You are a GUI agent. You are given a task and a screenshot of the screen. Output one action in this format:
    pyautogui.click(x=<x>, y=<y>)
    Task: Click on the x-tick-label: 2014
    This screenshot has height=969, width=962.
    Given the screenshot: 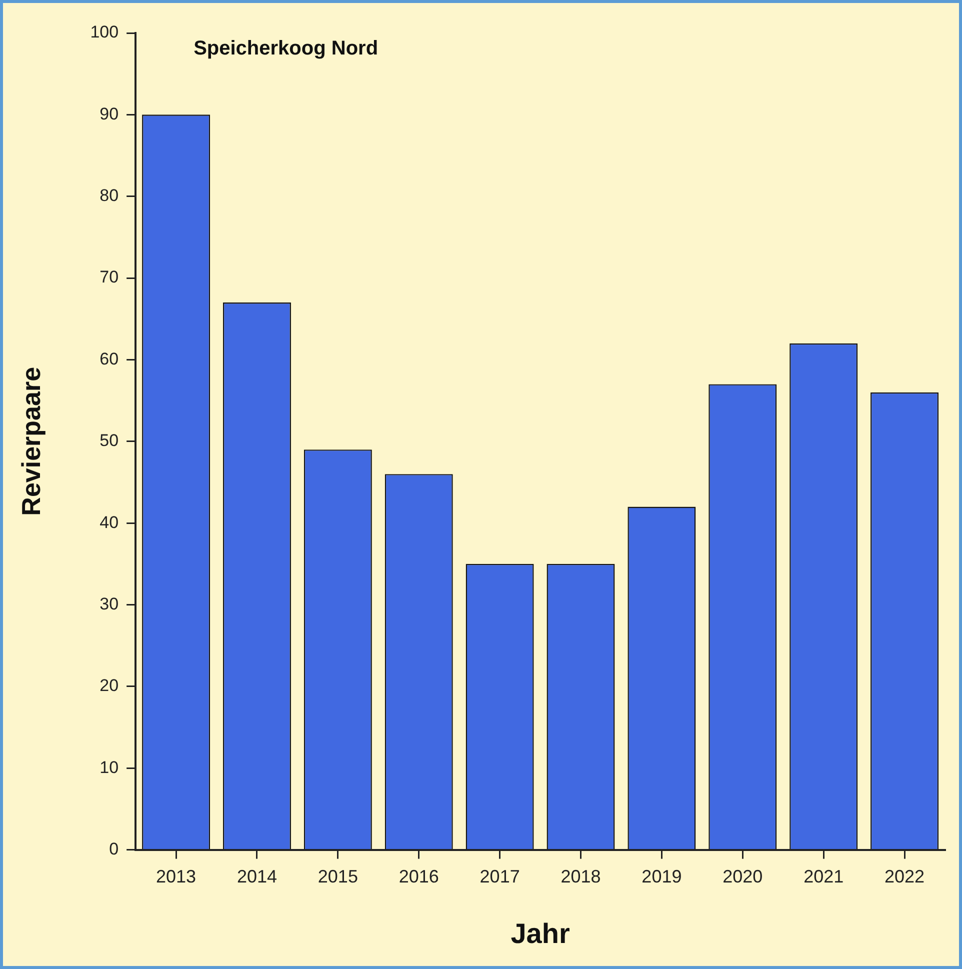 What is the action you would take?
    pyautogui.click(x=257, y=876)
    